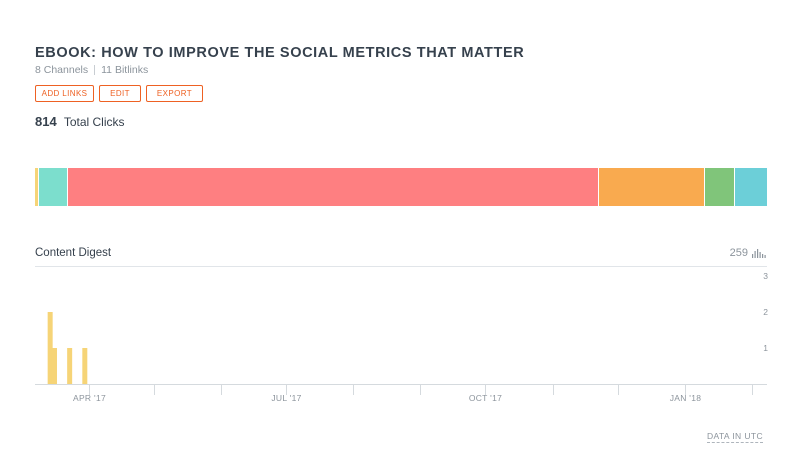 The width and height of the screenshot is (800, 450). Describe the element at coordinates (62, 70) in the screenshot. I see `channels-count: 8 Channels` at that location.